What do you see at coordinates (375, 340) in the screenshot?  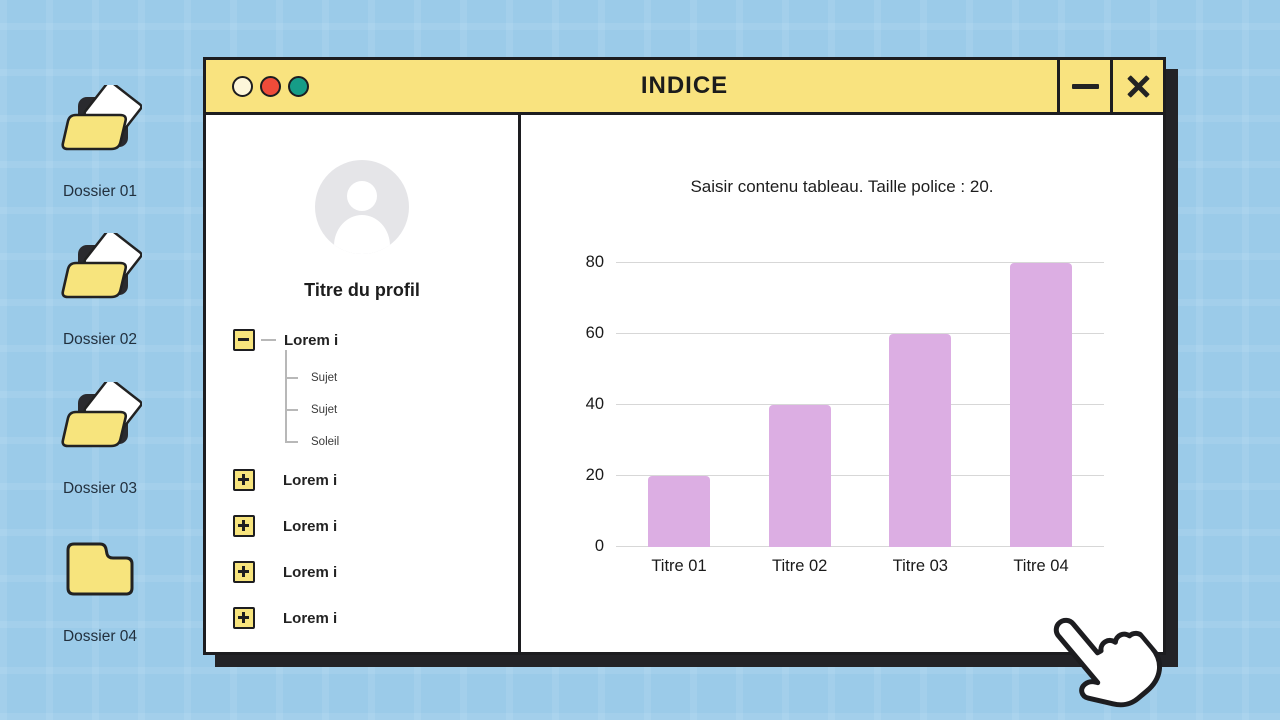 I see `tree-item-1: Lorem i` at bounding box center [375, 340].